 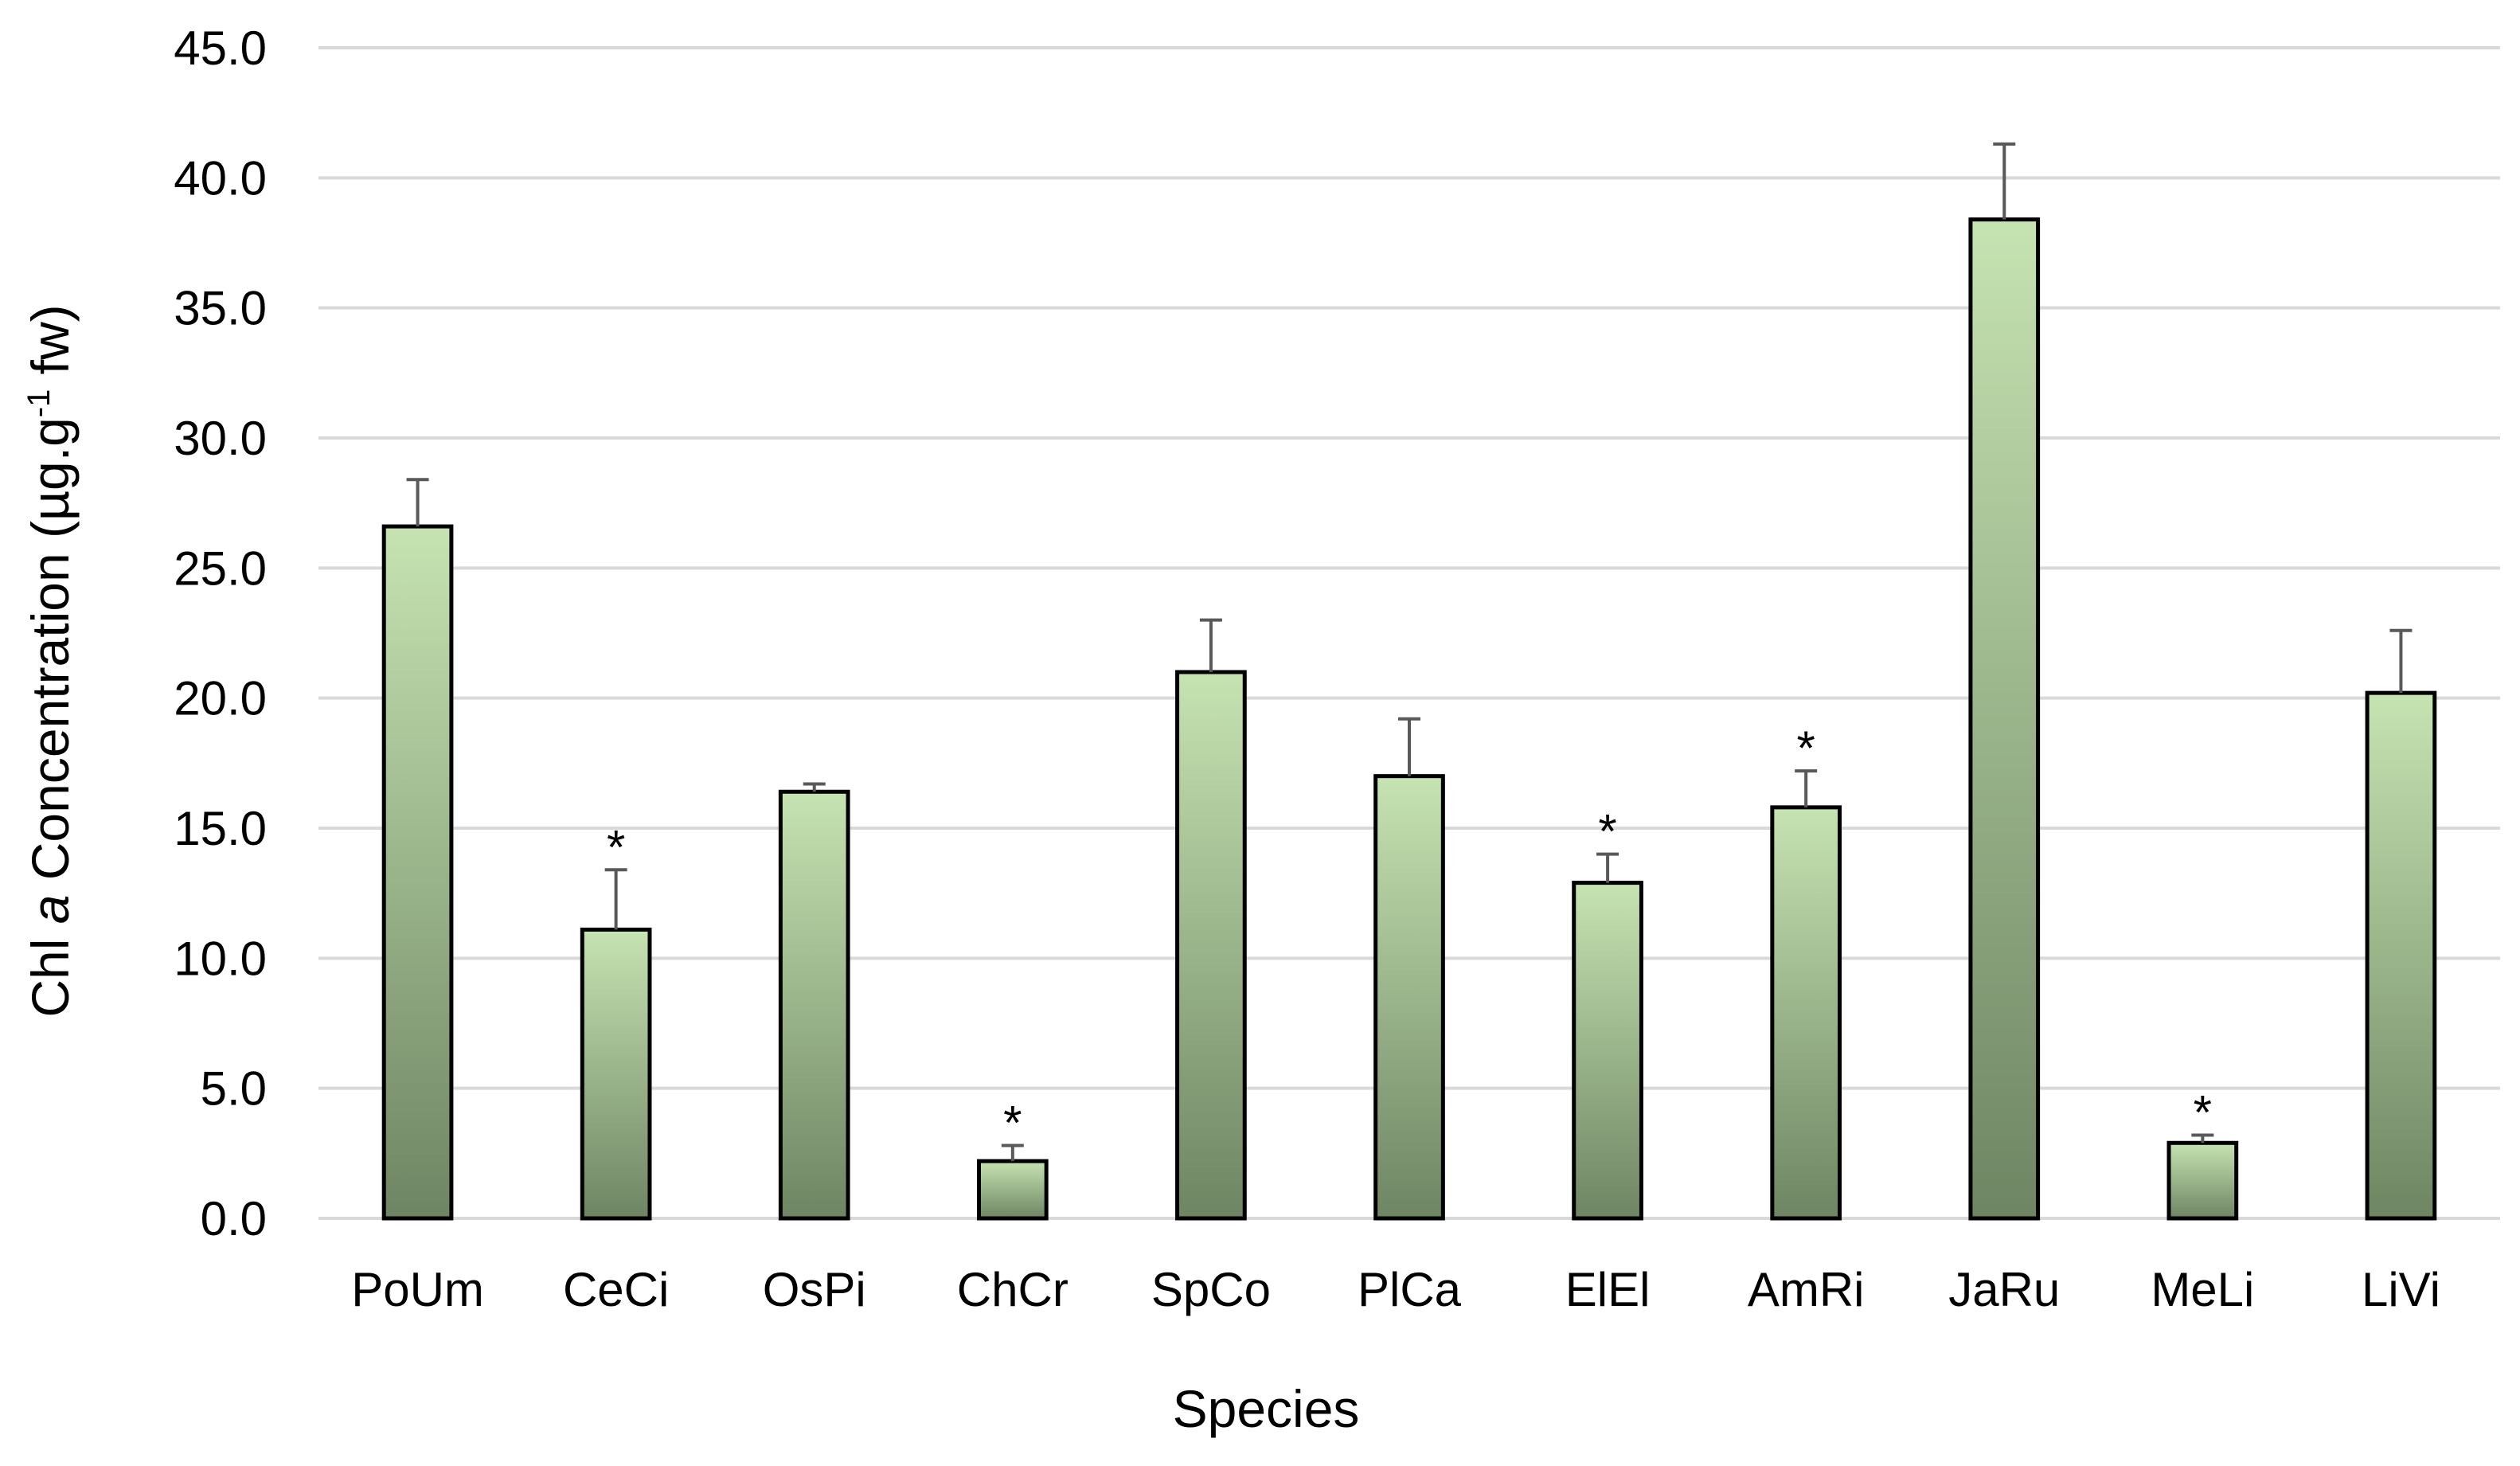 I want to click on bar-amri, so click(x=1806, y=1013).